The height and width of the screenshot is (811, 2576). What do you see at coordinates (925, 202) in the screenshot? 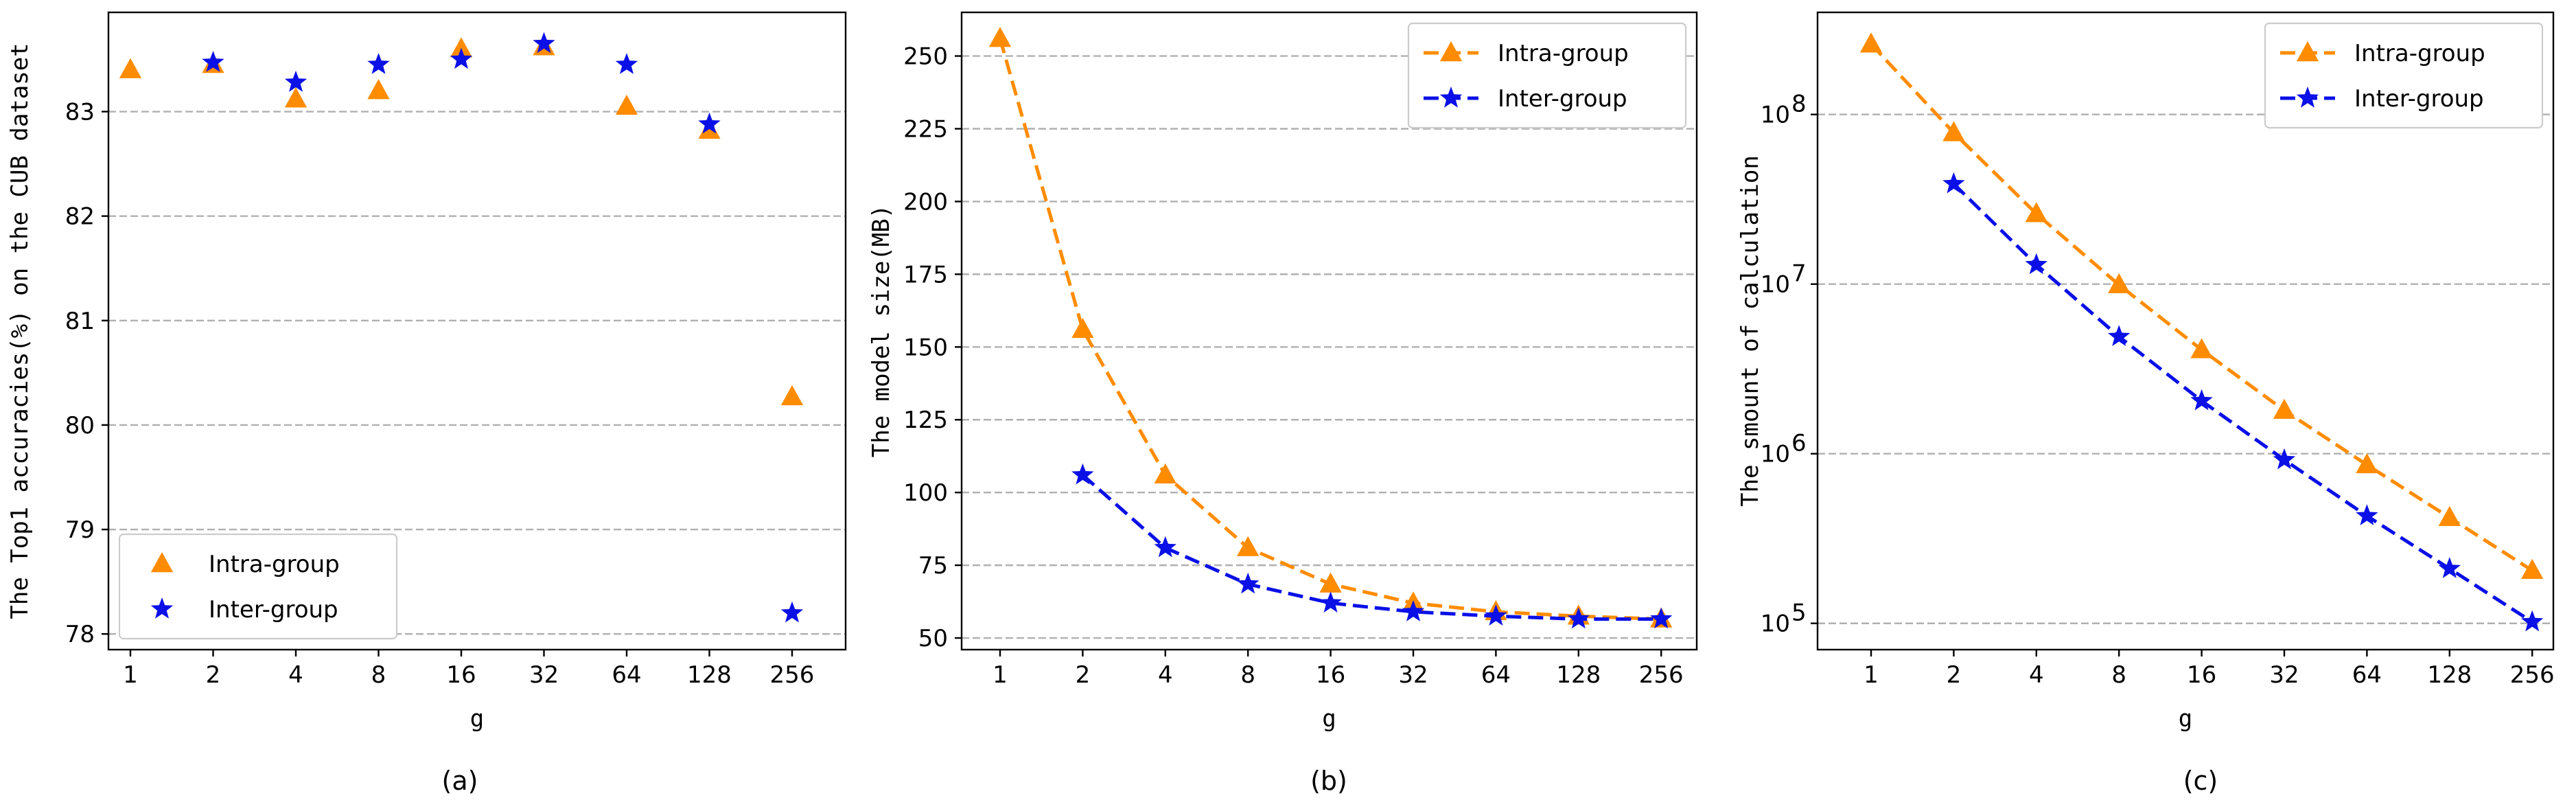
I see `y-tick-label: 200` at bounding box center [925, 202].